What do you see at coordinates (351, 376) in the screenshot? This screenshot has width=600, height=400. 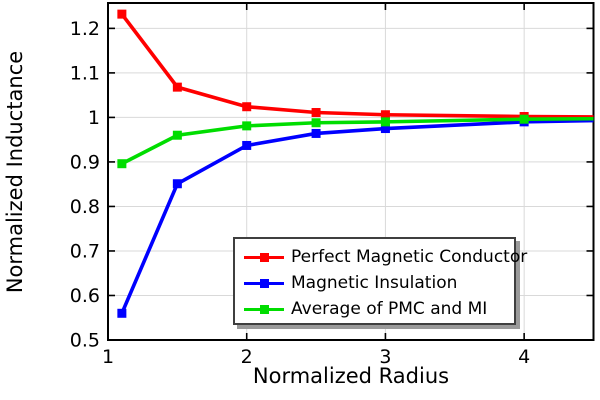 I see `x-axis-title: Normalized Radius` at bounding box center [351, 376].